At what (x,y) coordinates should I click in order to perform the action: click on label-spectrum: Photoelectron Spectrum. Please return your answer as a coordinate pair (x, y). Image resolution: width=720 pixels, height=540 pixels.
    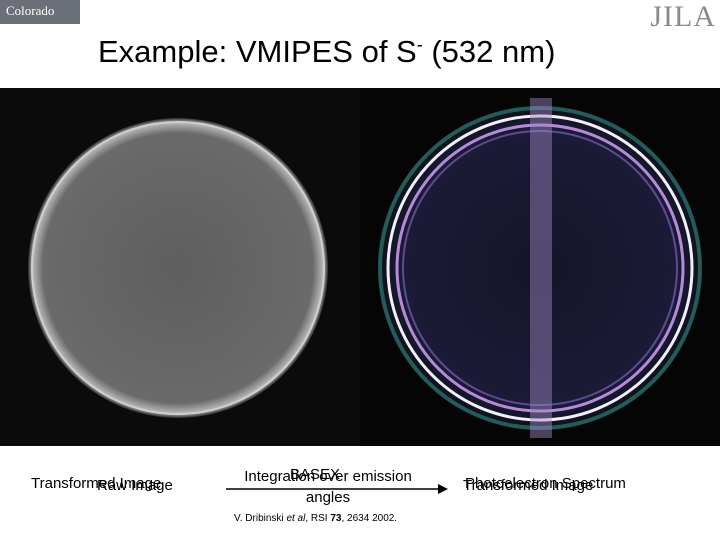
    Looking at the image, I should click on (545, 483).